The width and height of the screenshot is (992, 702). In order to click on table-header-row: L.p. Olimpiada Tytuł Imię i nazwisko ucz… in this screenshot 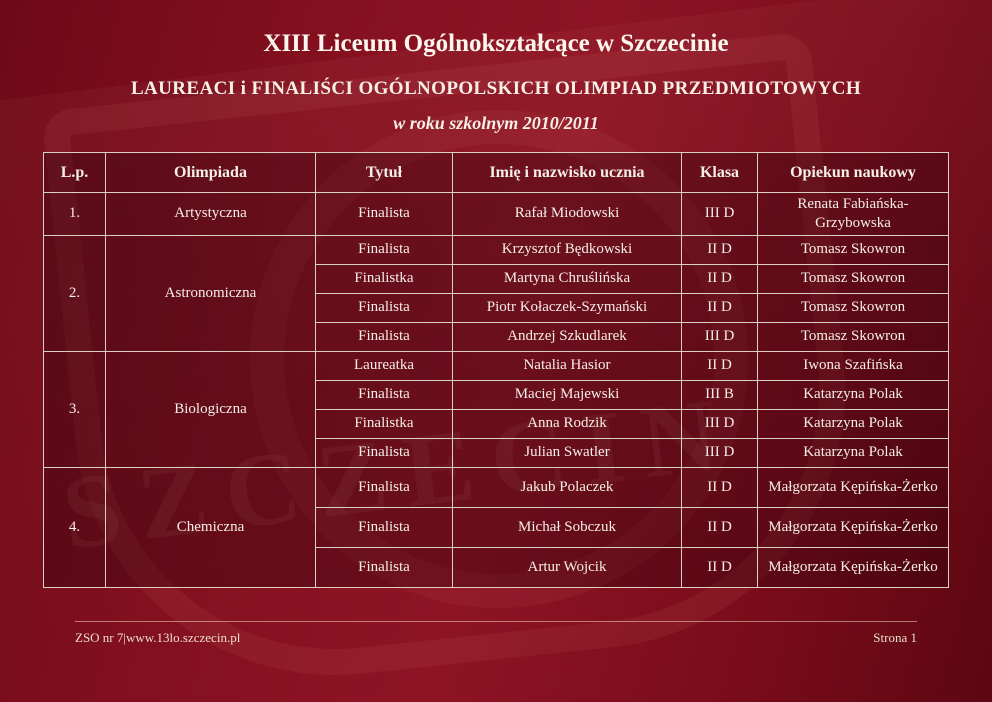, I will do `click(496, 172)`.